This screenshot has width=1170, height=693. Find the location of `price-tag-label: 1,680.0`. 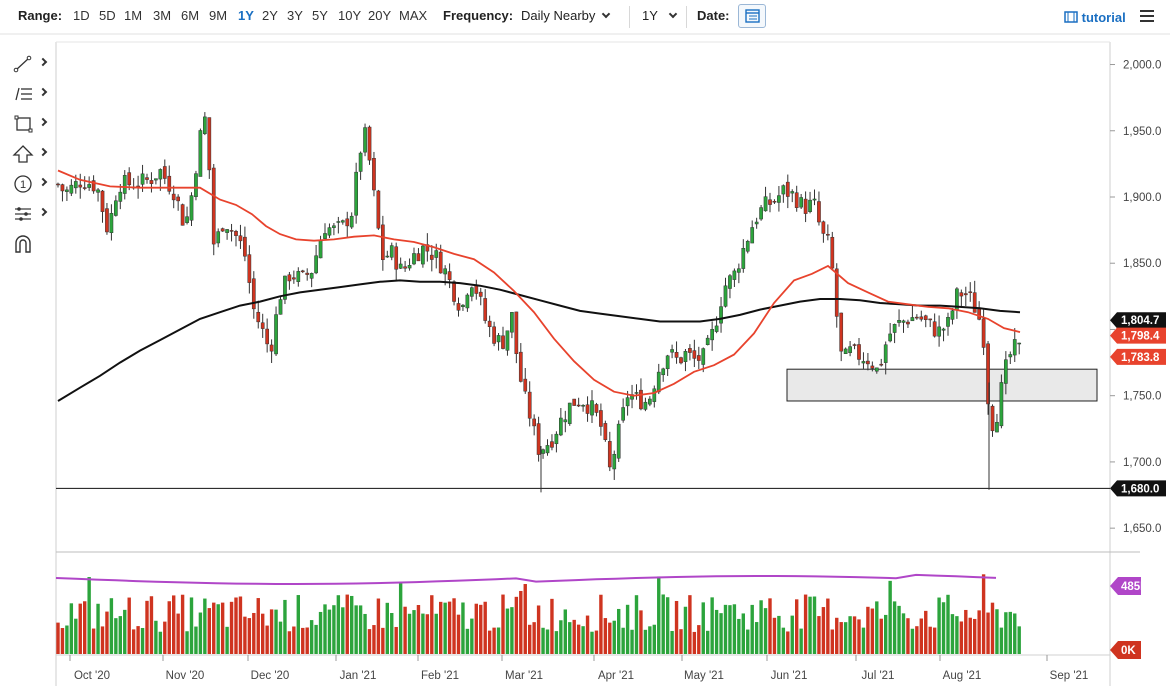

price-tag-label: 1,680.0 is located at coordinates (1140, 489).